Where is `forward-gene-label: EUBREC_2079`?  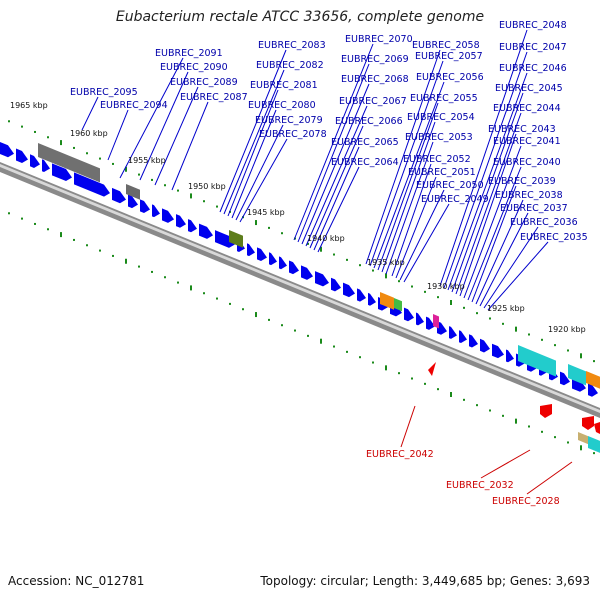 forward-gene-label: EUBREC_2079 is located at coordinates (289, 120).